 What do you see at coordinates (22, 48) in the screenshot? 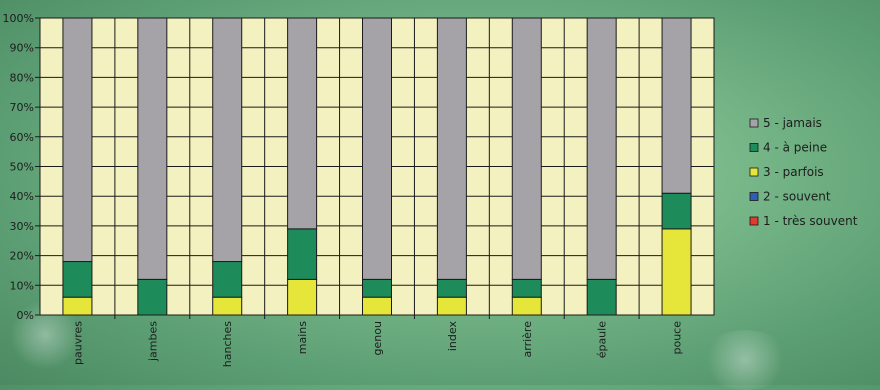
I see `y-tick-label: 90%` at bounding box center [22, 48].